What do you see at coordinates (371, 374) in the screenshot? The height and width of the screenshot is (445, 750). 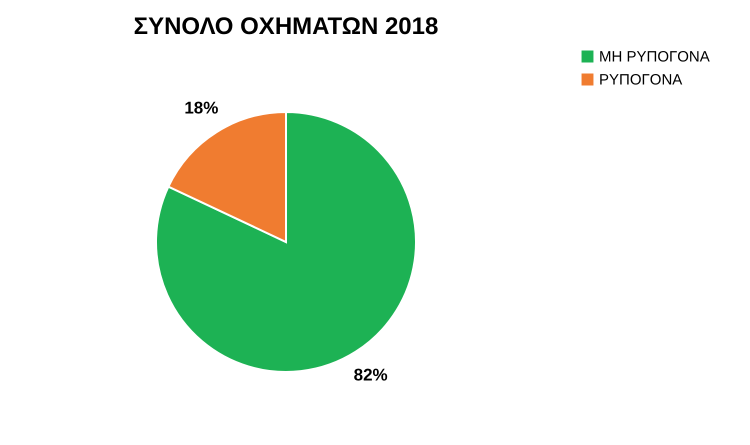 I see `data-label: 82%` at bounding box center [371, 374].